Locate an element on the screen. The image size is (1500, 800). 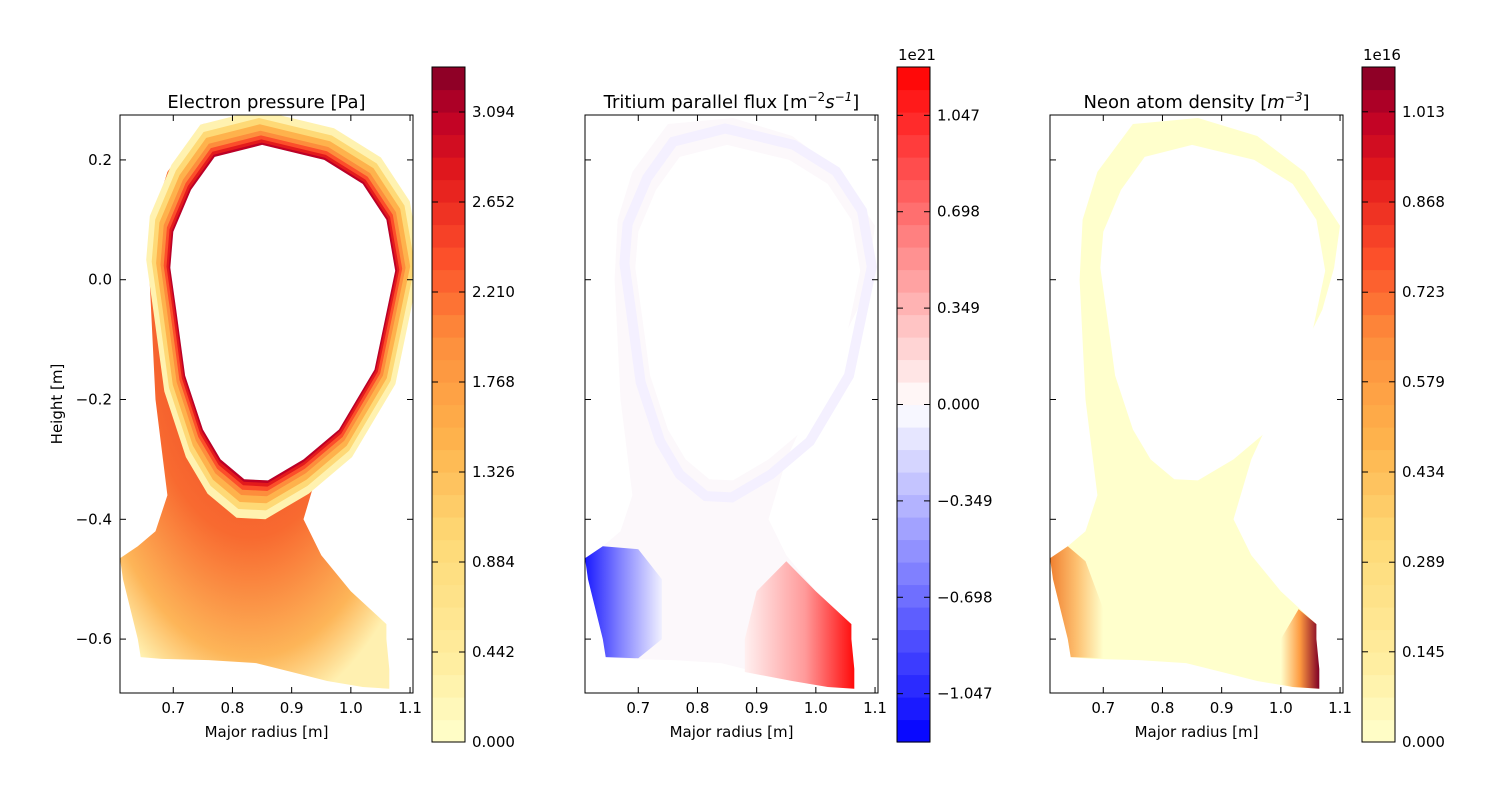
y-tick-label: −0.6 is located at coordinates (94, 639).